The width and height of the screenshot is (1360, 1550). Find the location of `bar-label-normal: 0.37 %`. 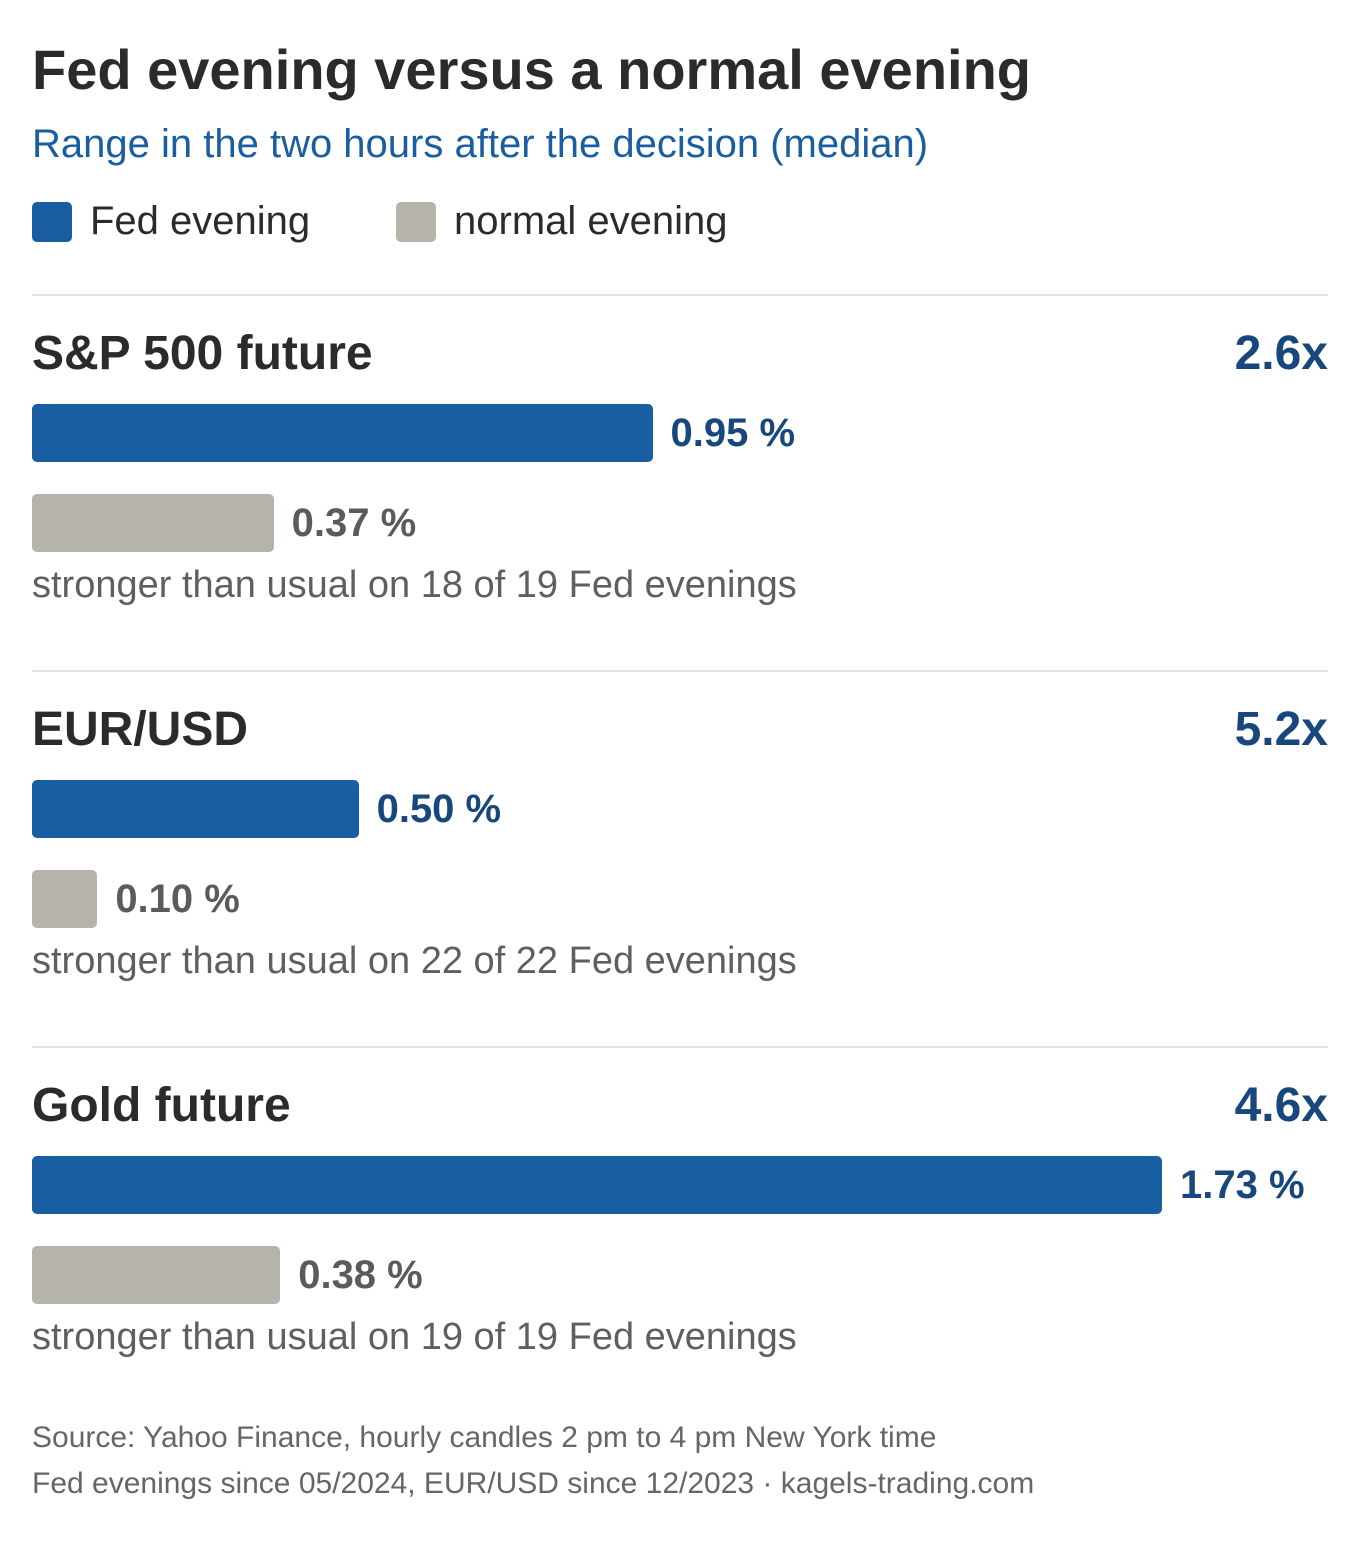

bar-label-normal: 0.37 % is located at coordinates (354, 523).